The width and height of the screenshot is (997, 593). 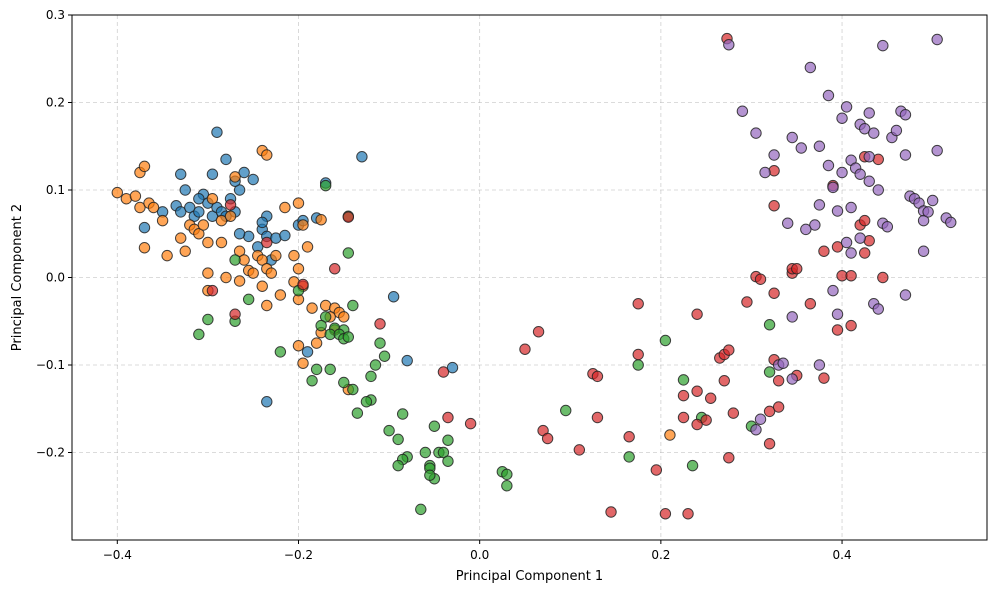 What do you see at coordinates (50, 453) in the screenshot?
I see `y-tick-label: −0.2` at bounding box center [50, 453].